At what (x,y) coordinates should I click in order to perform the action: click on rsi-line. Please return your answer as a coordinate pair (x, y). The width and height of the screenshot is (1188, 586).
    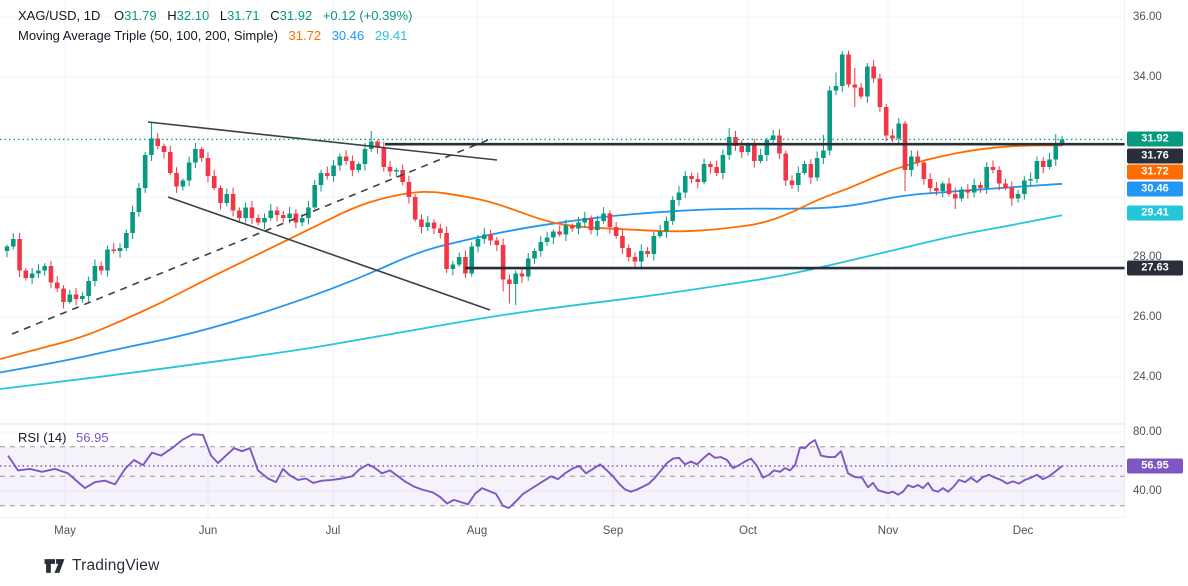
    Looking at the image, I should click on (535, 471).